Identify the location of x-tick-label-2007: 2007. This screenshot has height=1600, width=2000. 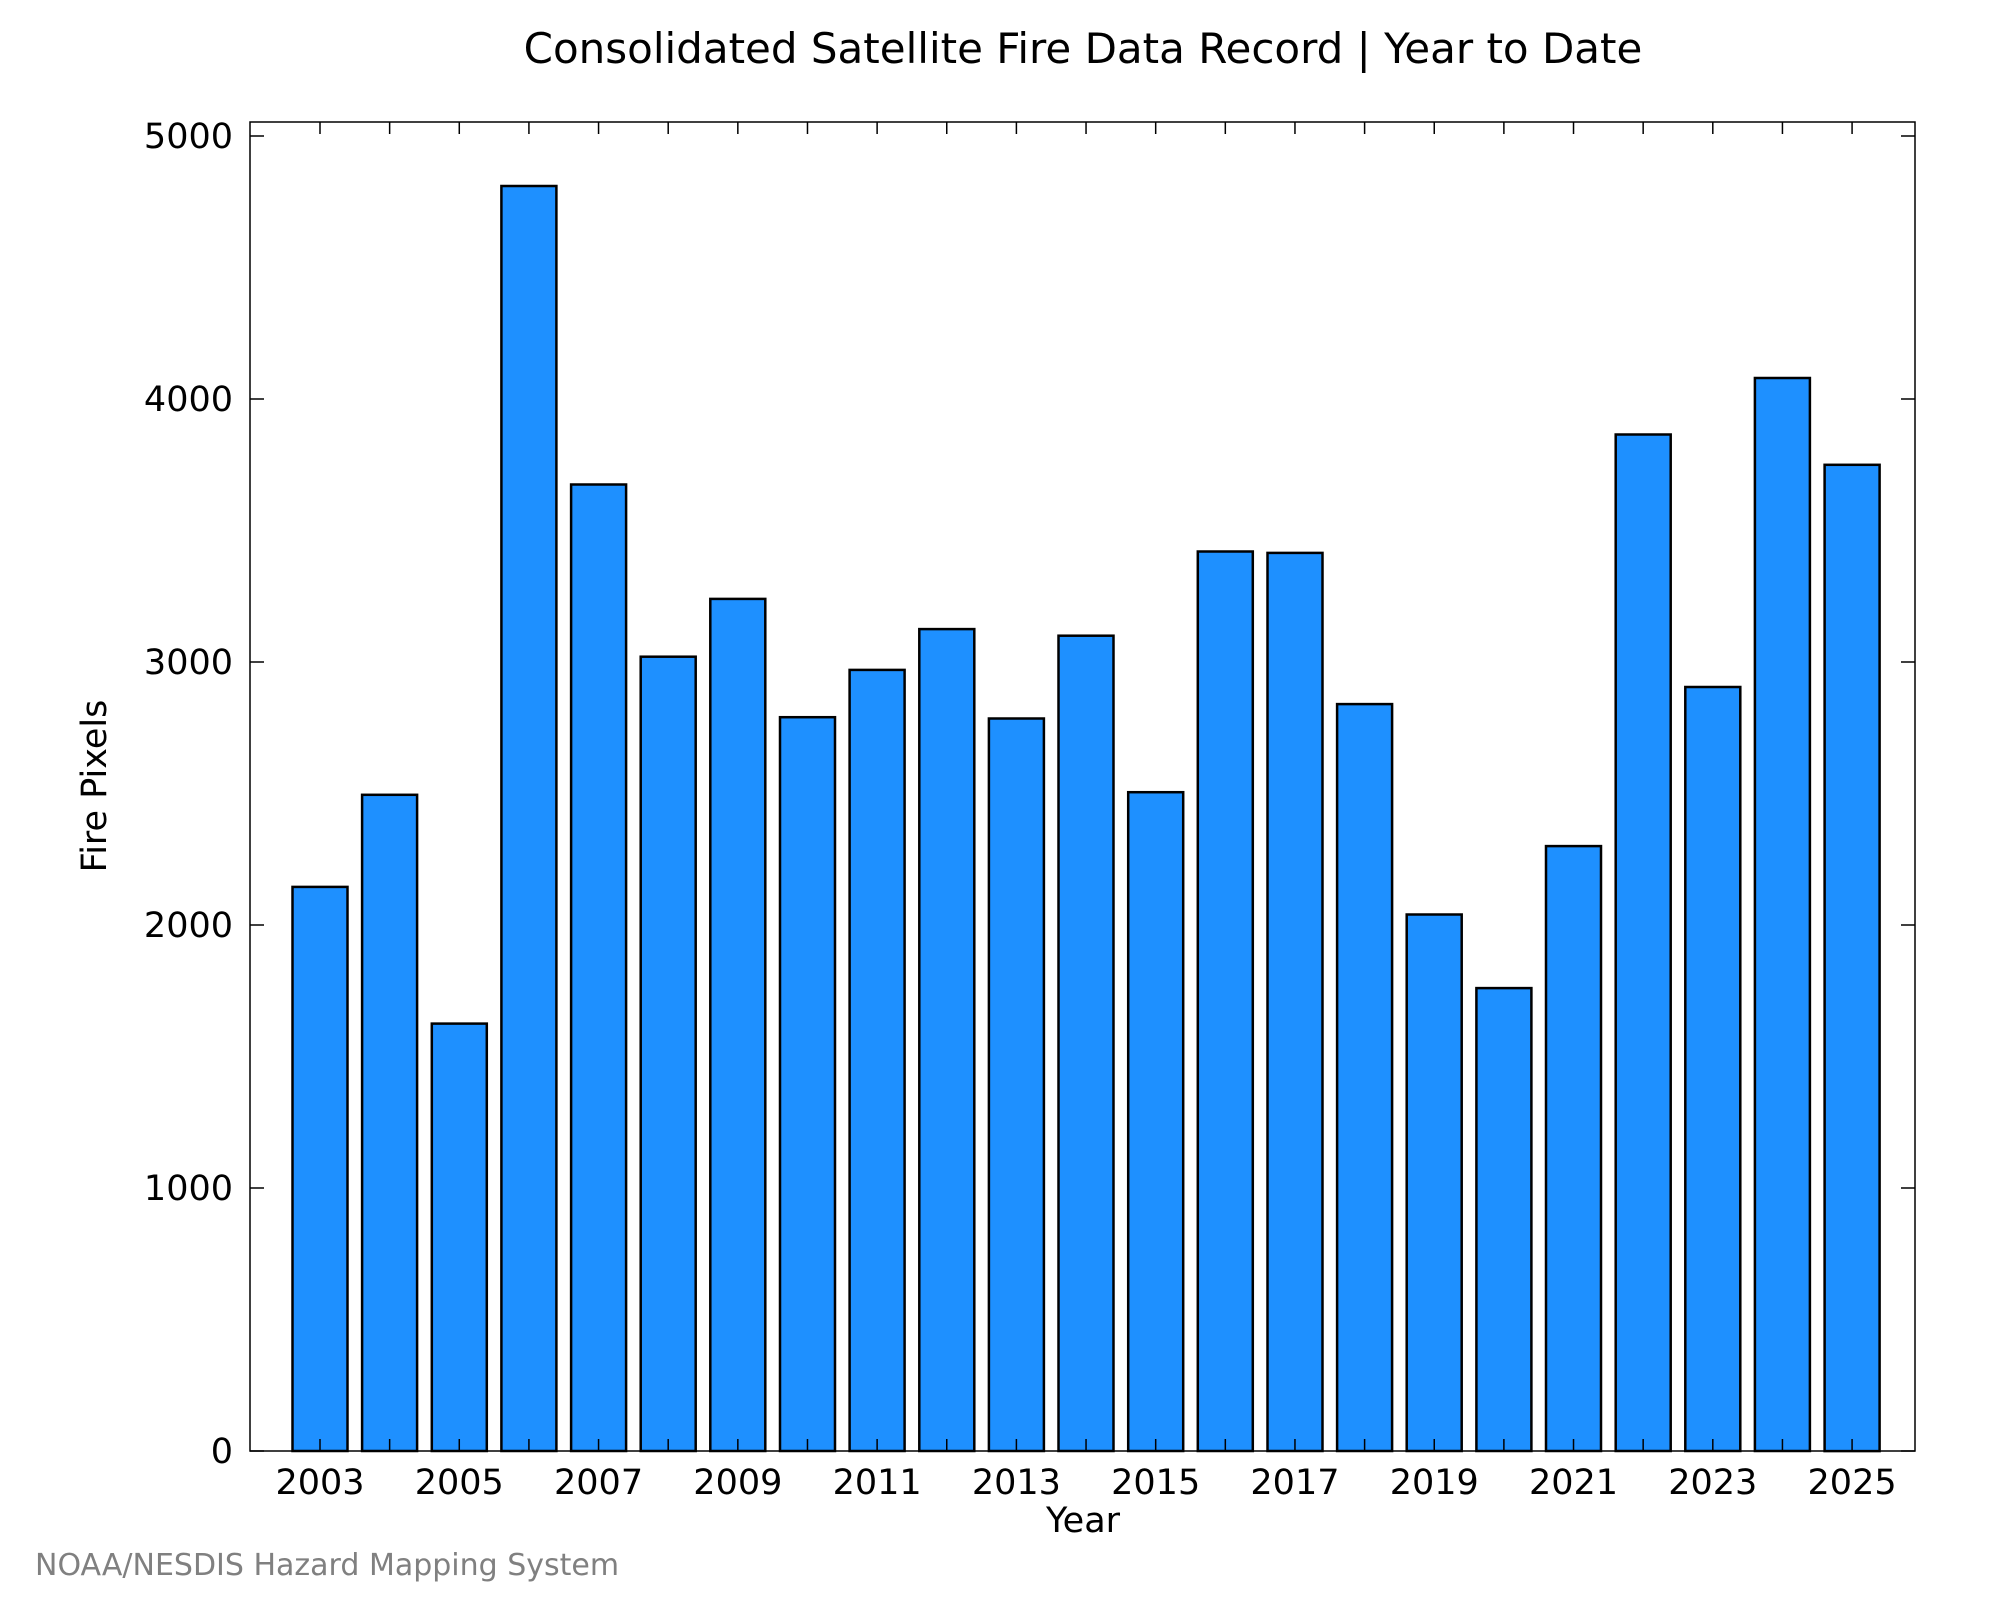
(598, 1483).